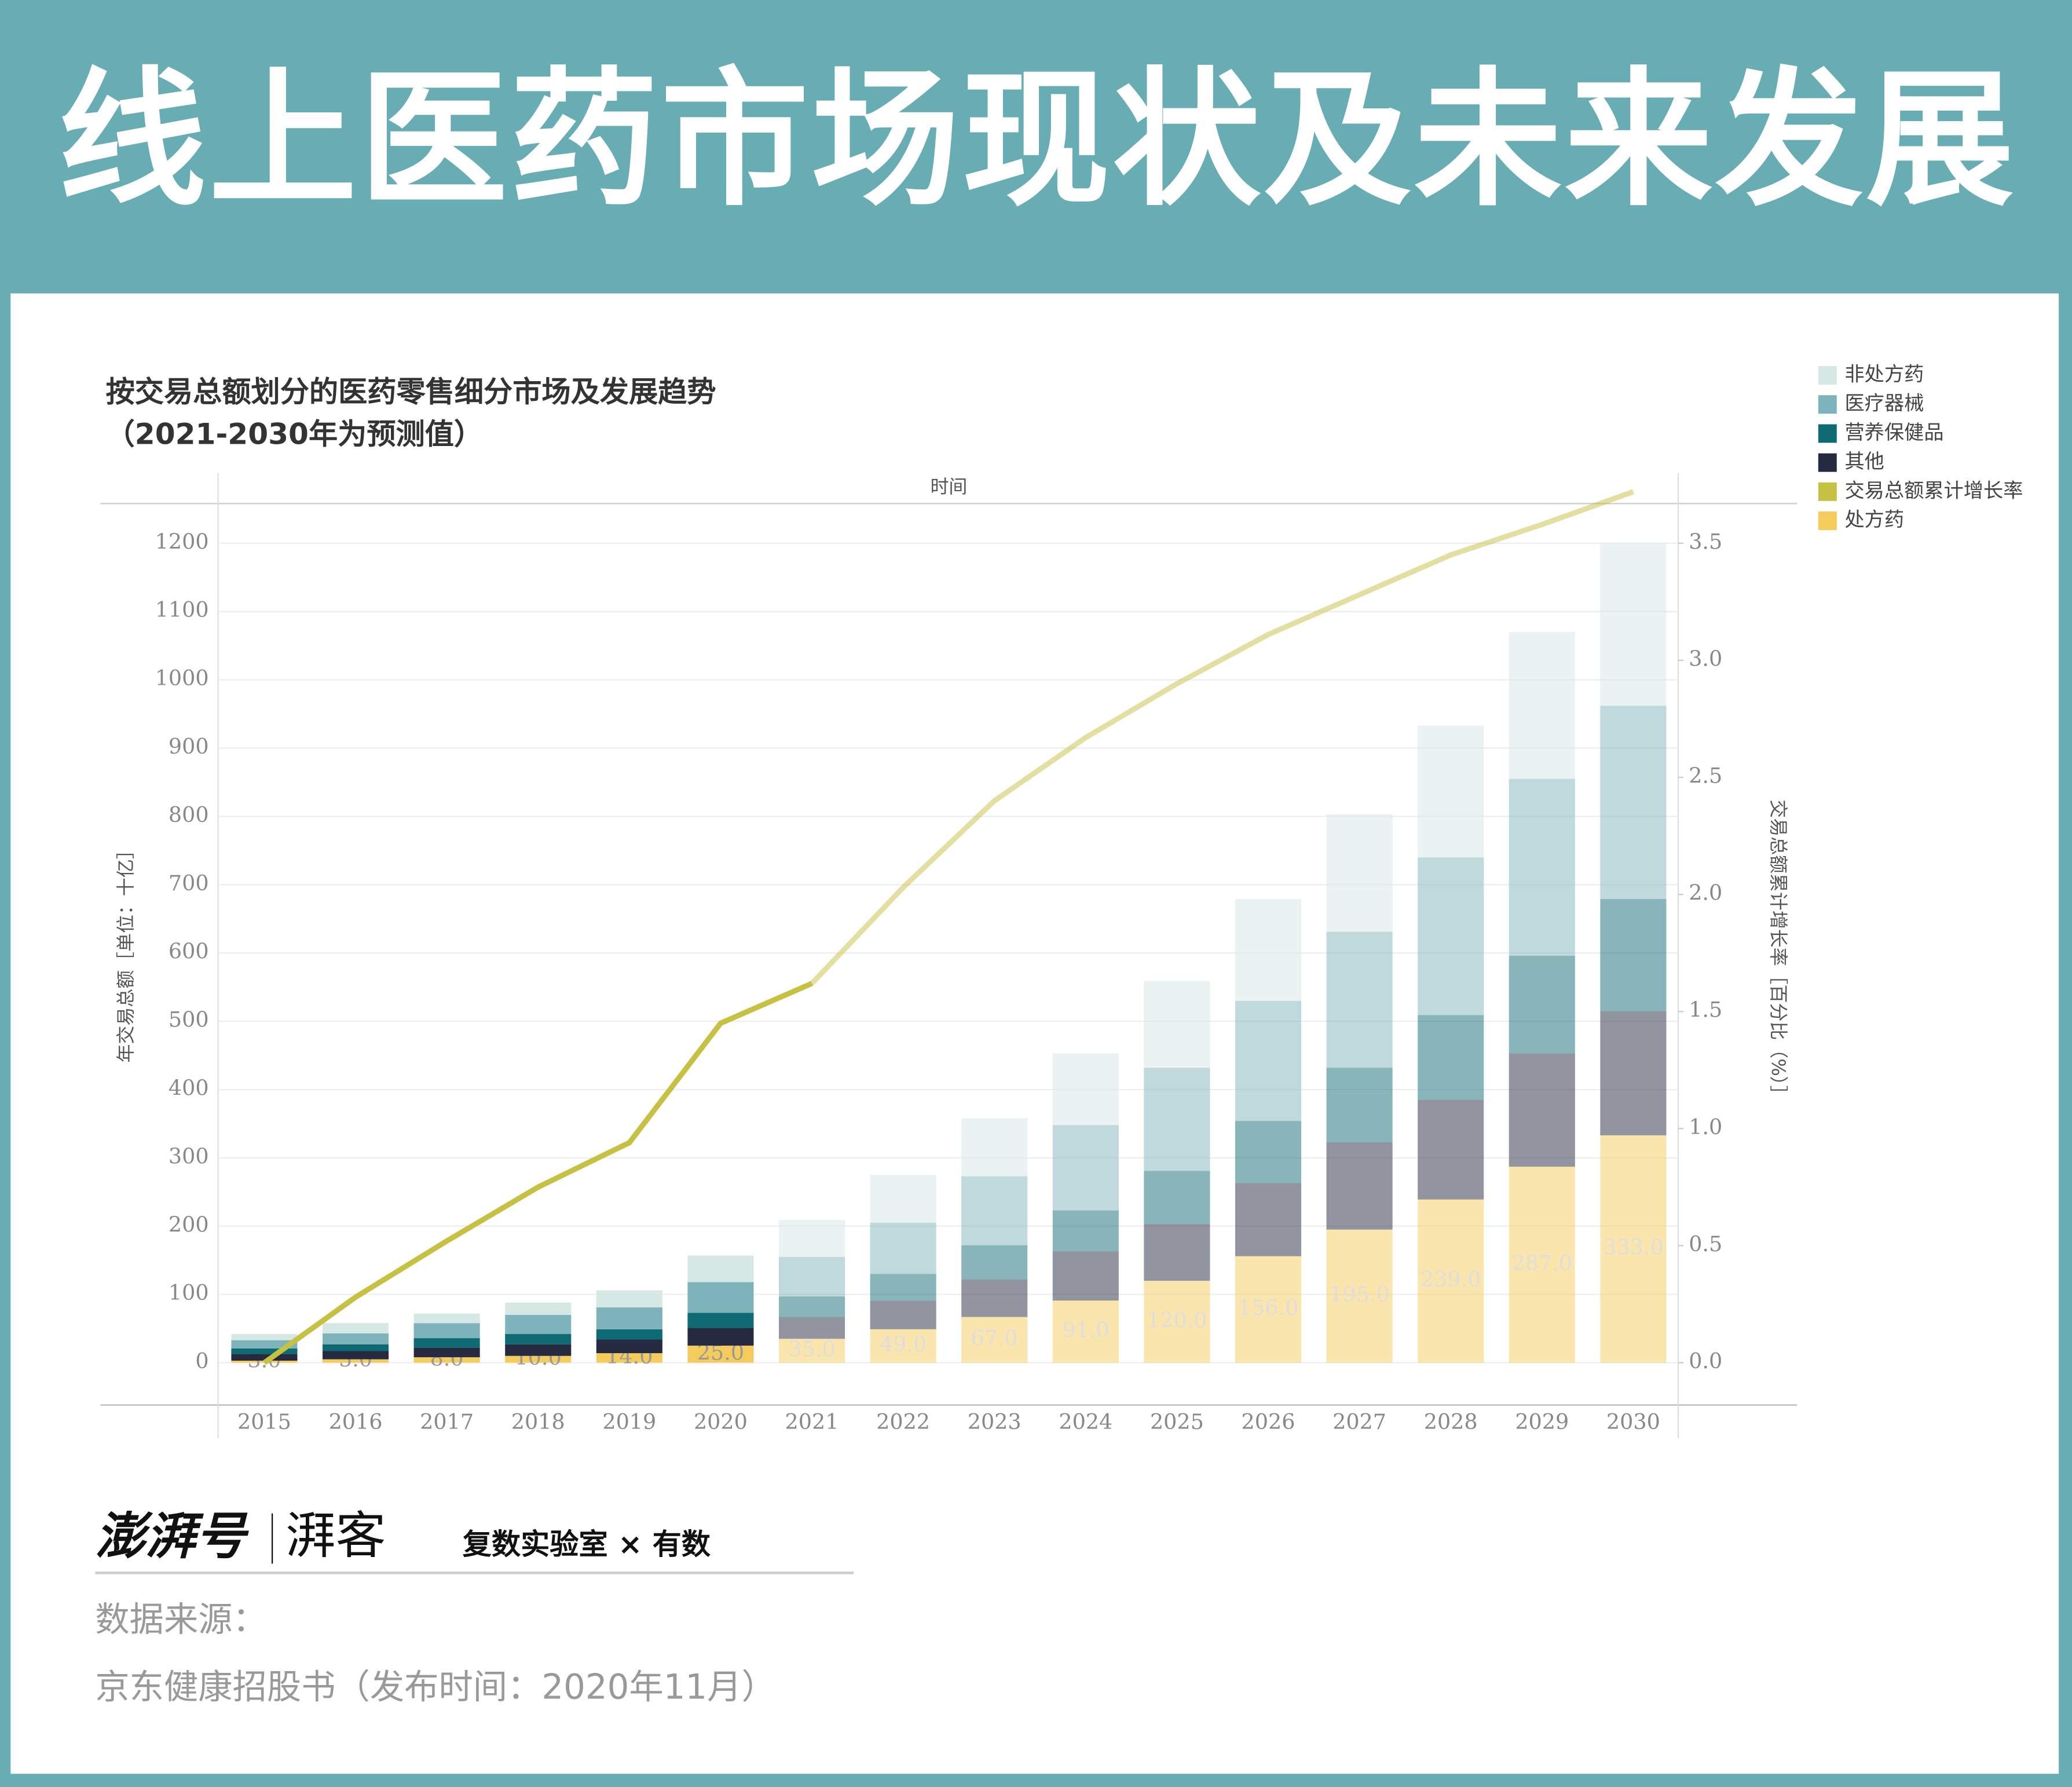  What do you see at coordinates (537, 1173) in the screenshot?
I see `growth-line-actual` at bounding box center [537, 1173].